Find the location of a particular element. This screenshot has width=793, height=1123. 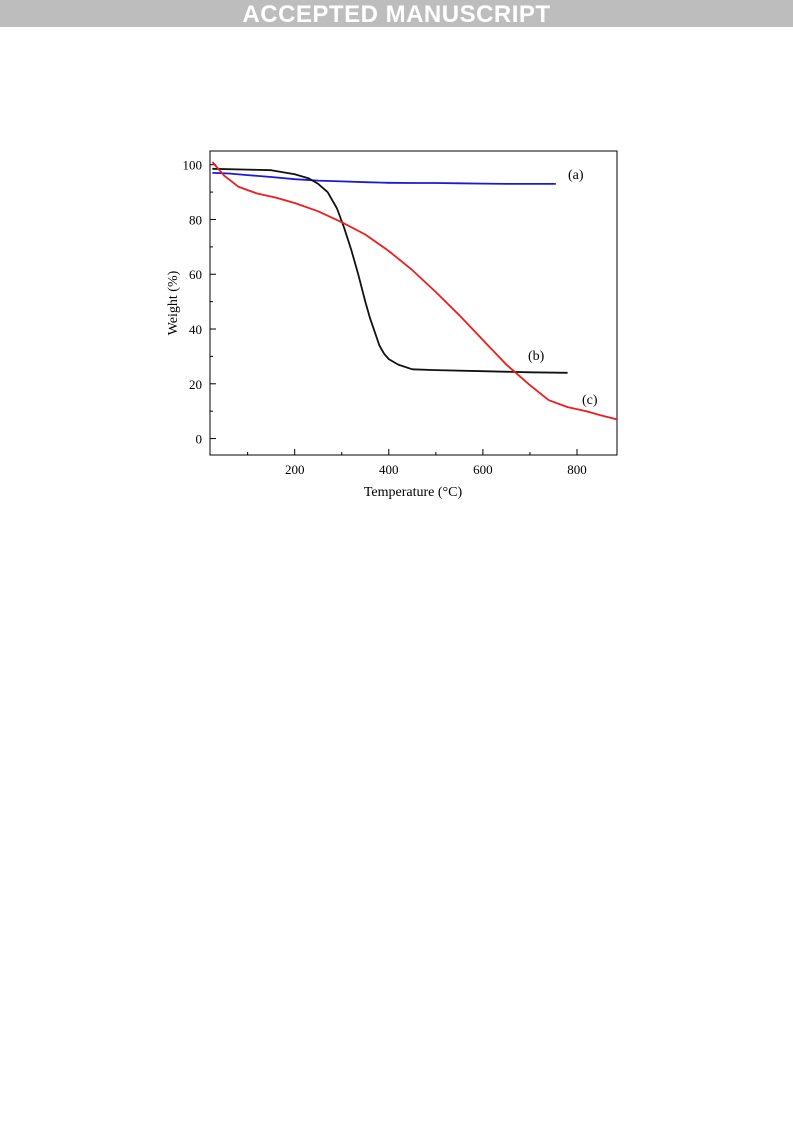

series-label-a: (a) is located at coordinates (576, 175).